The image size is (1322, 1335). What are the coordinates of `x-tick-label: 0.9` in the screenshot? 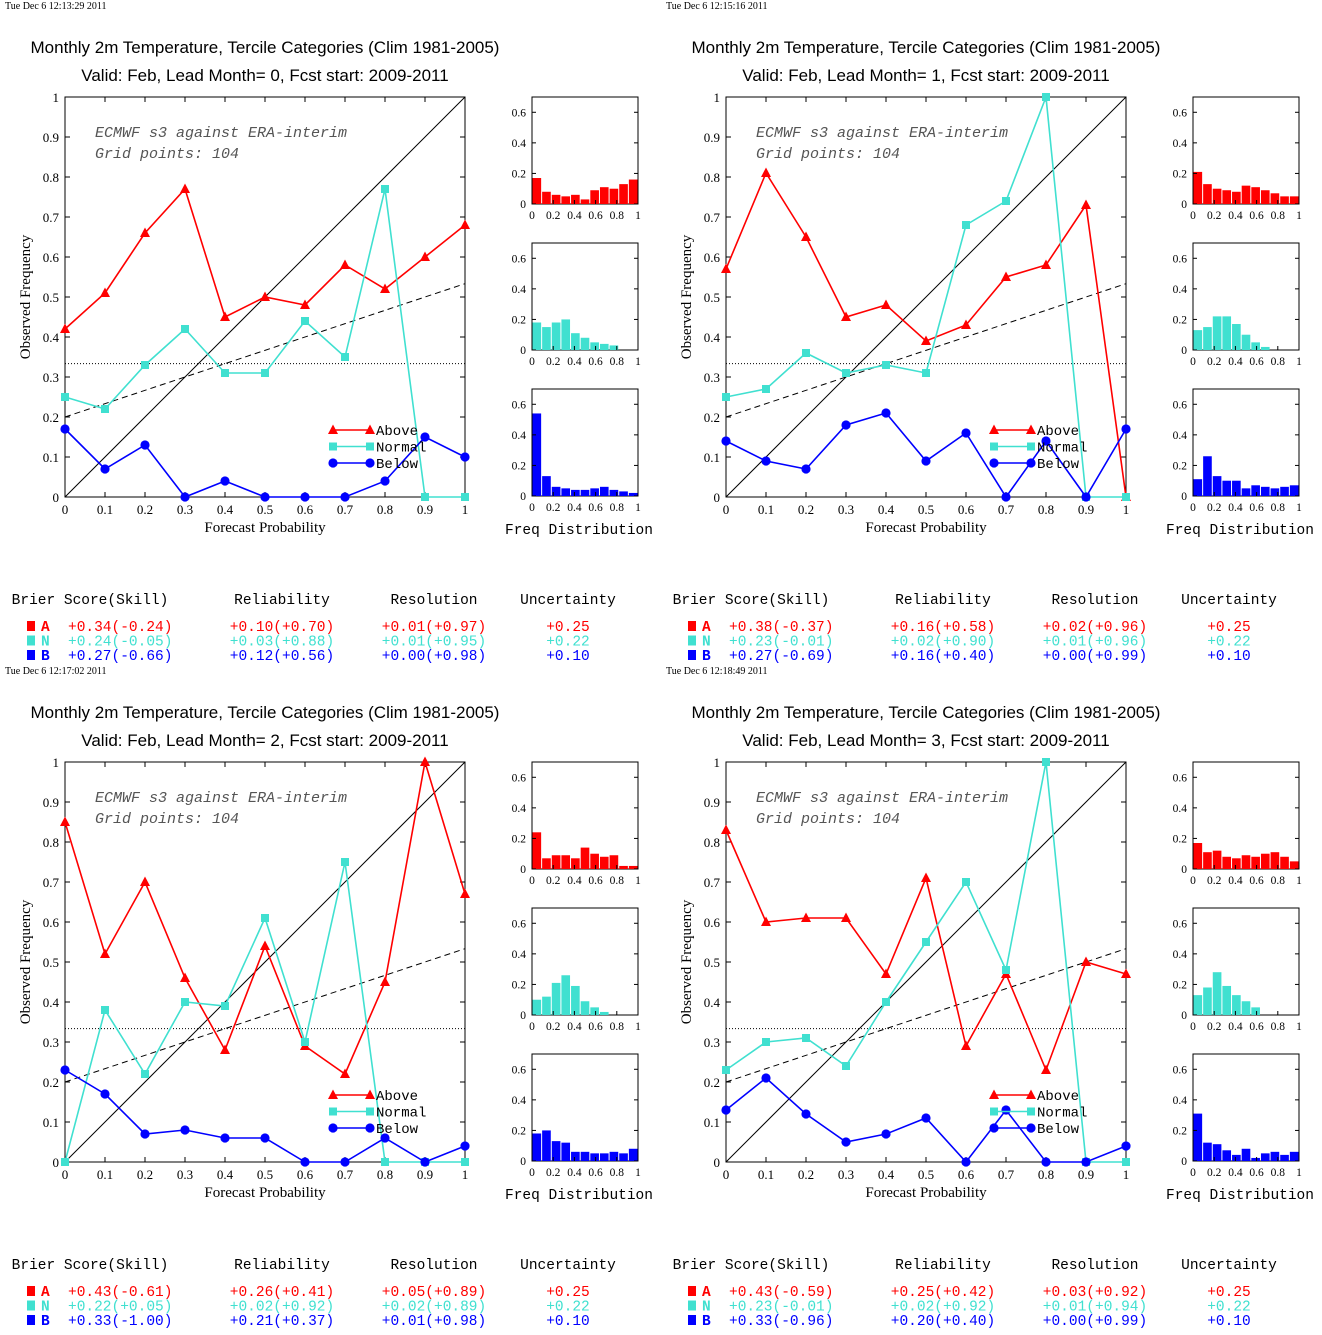 It's located at (1086, 1174).